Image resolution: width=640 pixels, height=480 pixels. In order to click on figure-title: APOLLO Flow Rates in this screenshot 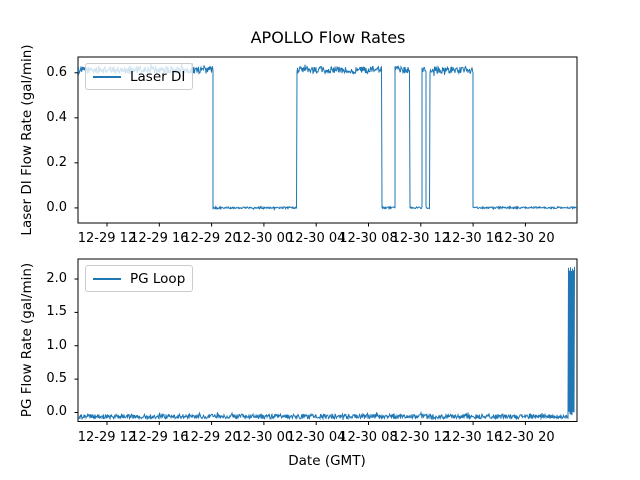, I will do `click(328, 37)`.